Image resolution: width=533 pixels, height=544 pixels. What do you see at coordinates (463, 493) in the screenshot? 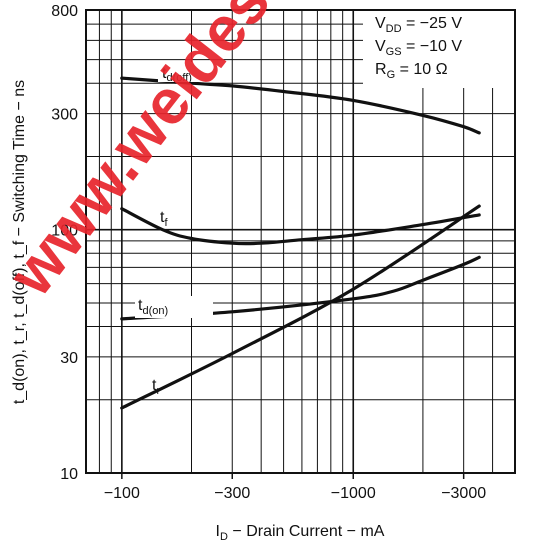
I see `x-tick-label: −3000` at bounding box center [463, 493].